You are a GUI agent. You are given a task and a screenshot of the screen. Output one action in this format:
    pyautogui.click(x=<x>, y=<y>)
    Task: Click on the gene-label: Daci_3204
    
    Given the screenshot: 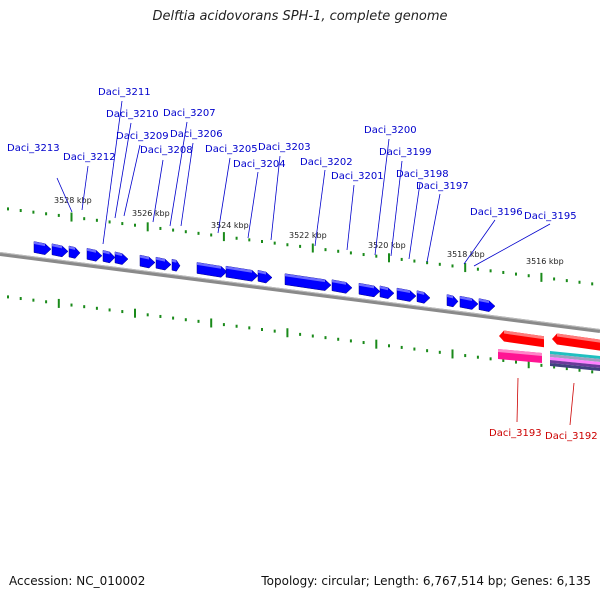 What is the action you would take?
    pyautogui.click(x=259, y=164)
    